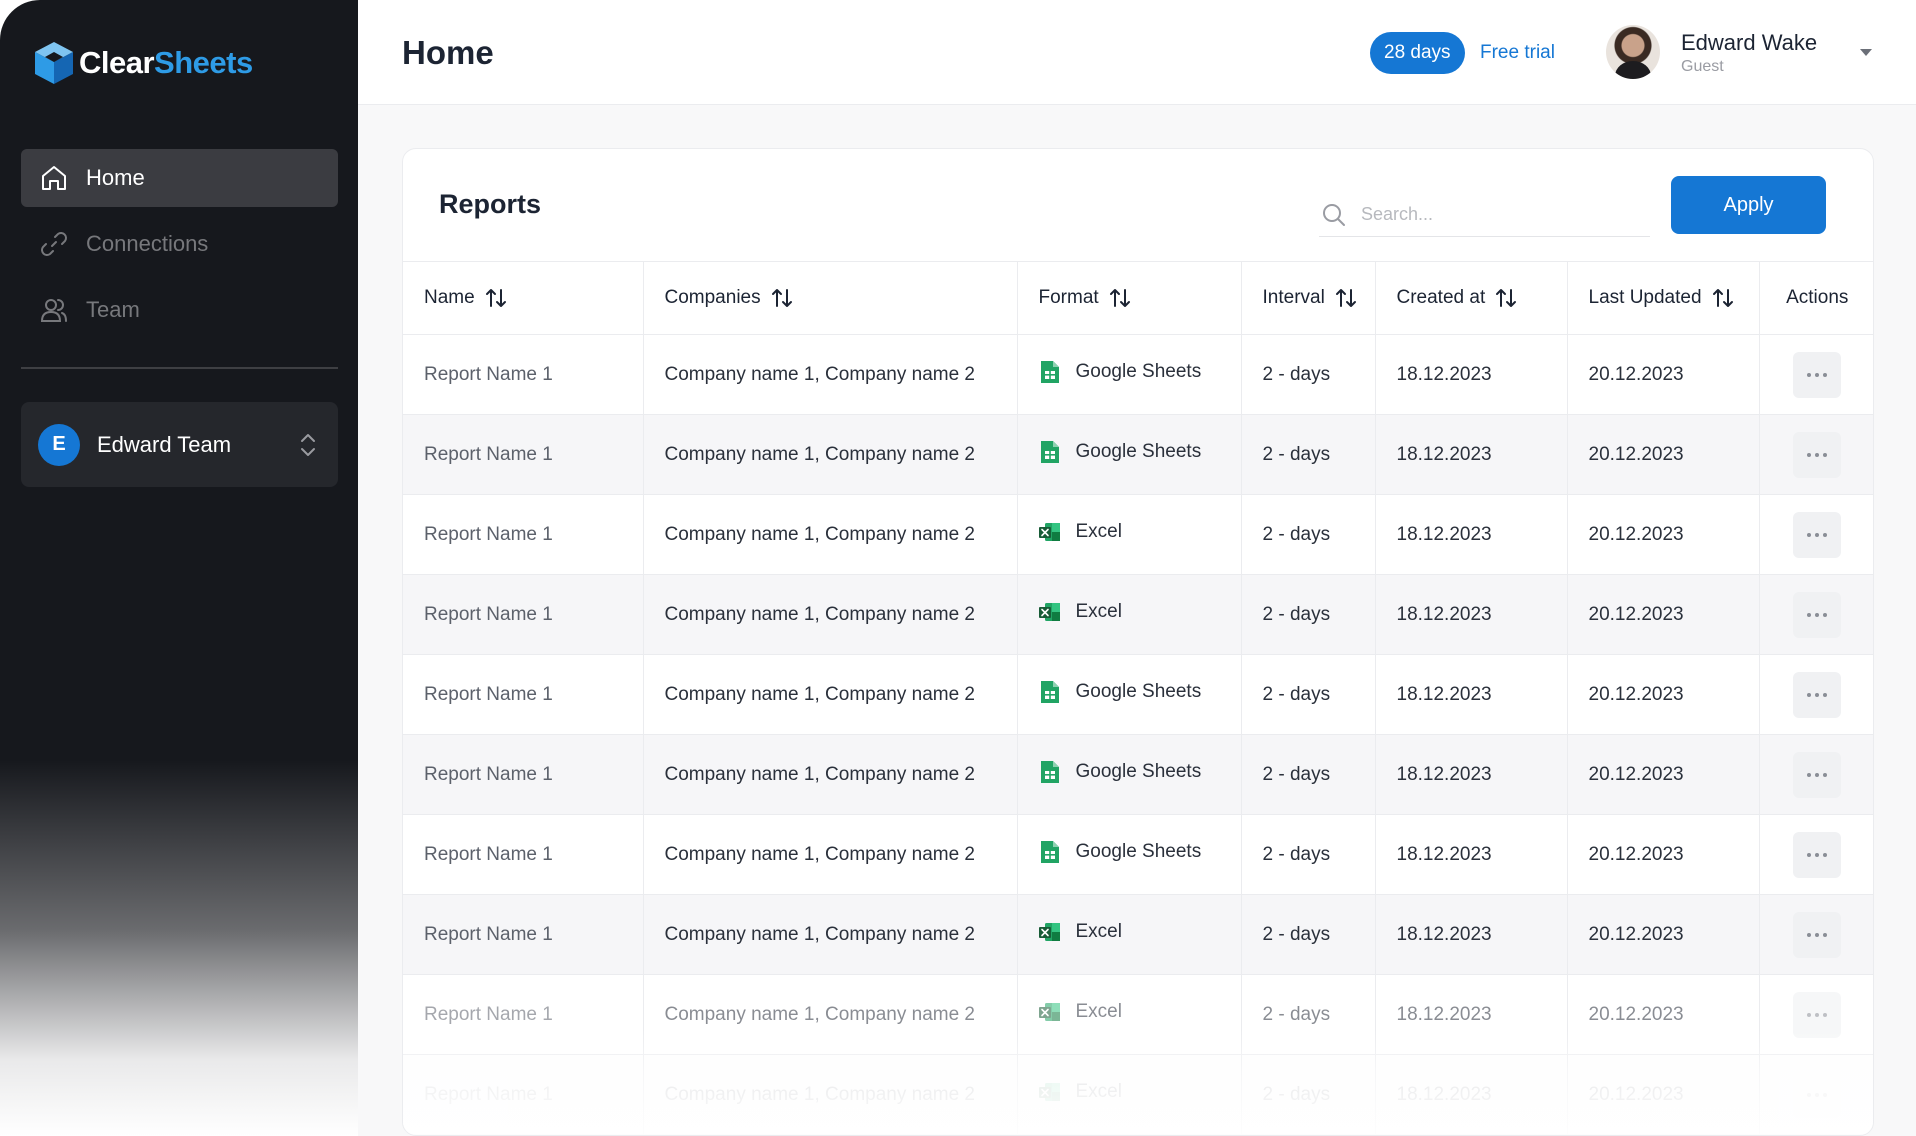 The height and width of the screenshot is (1136, 1916). What do you see at coordinates (166, 63) in the screenshot?
I see `app-name: ClearSheets` at bounding box center [166, 63].